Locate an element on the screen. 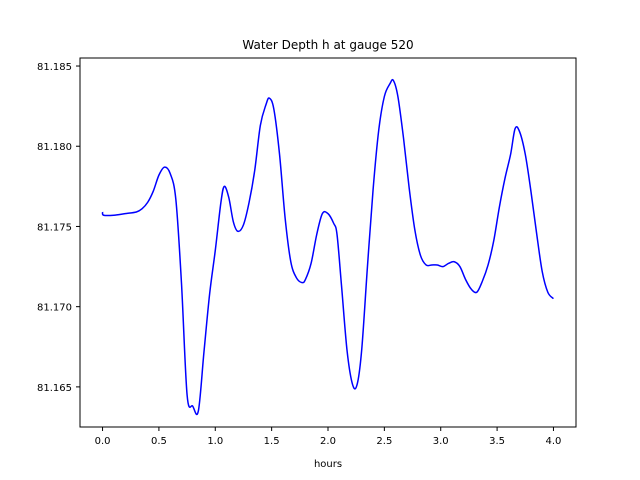 This screenshot has height=480, width=640. x-axis-ticks: 0.0 0.5 1.0 1.5 2.0 2.5 3.0 3.5 4.0 is located at coordinates (328, 437).